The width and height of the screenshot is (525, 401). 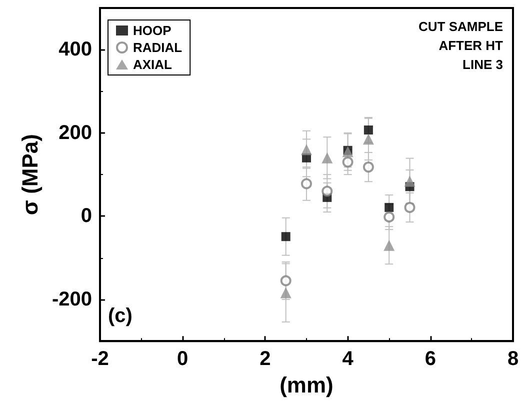 I want to click on legend-label: HOOP, so click(x=152, y=30).